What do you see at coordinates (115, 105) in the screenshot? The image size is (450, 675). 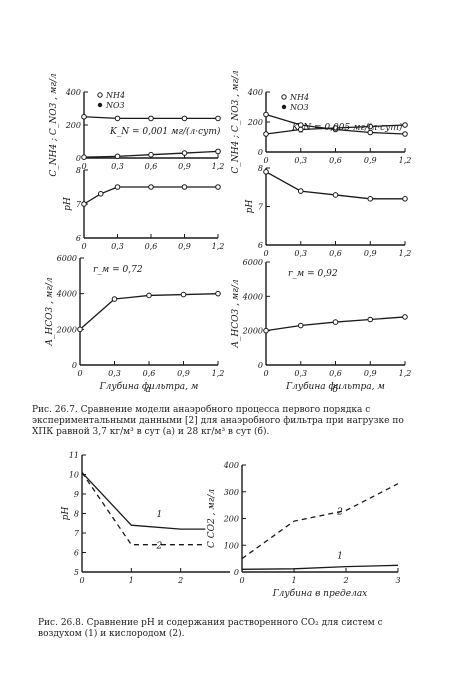 I see `legend-label: NO3` at bounding box center [115, 105].